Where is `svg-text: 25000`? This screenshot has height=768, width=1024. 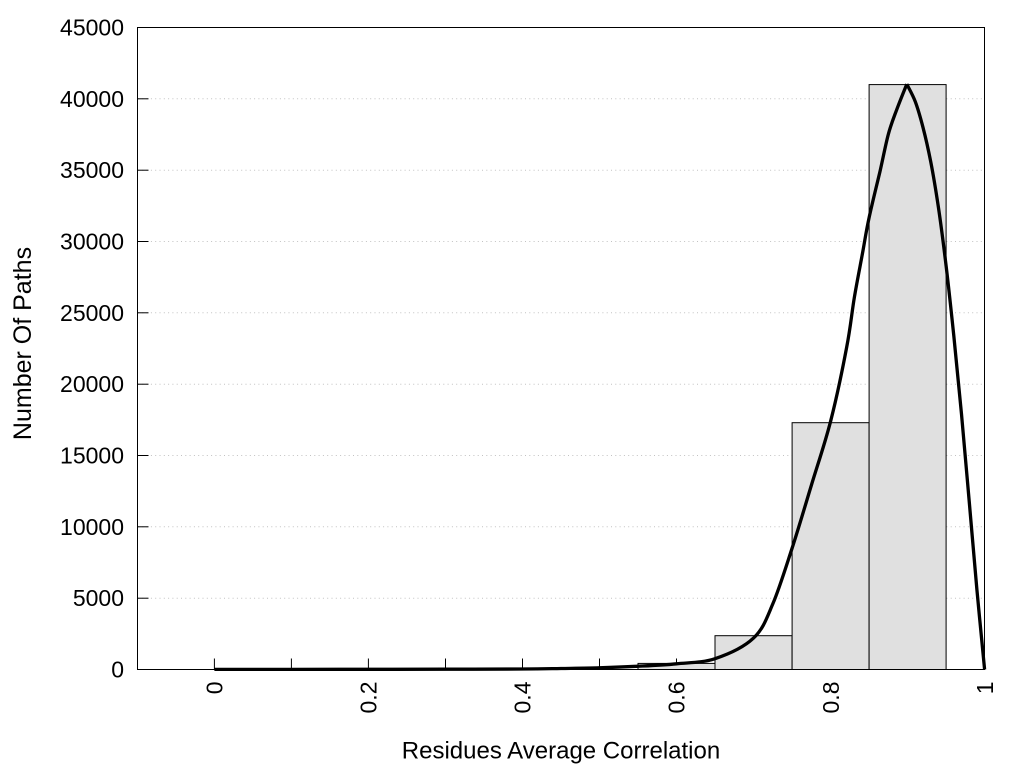 svg-text: 25000 is located at coordinates (92, 313).